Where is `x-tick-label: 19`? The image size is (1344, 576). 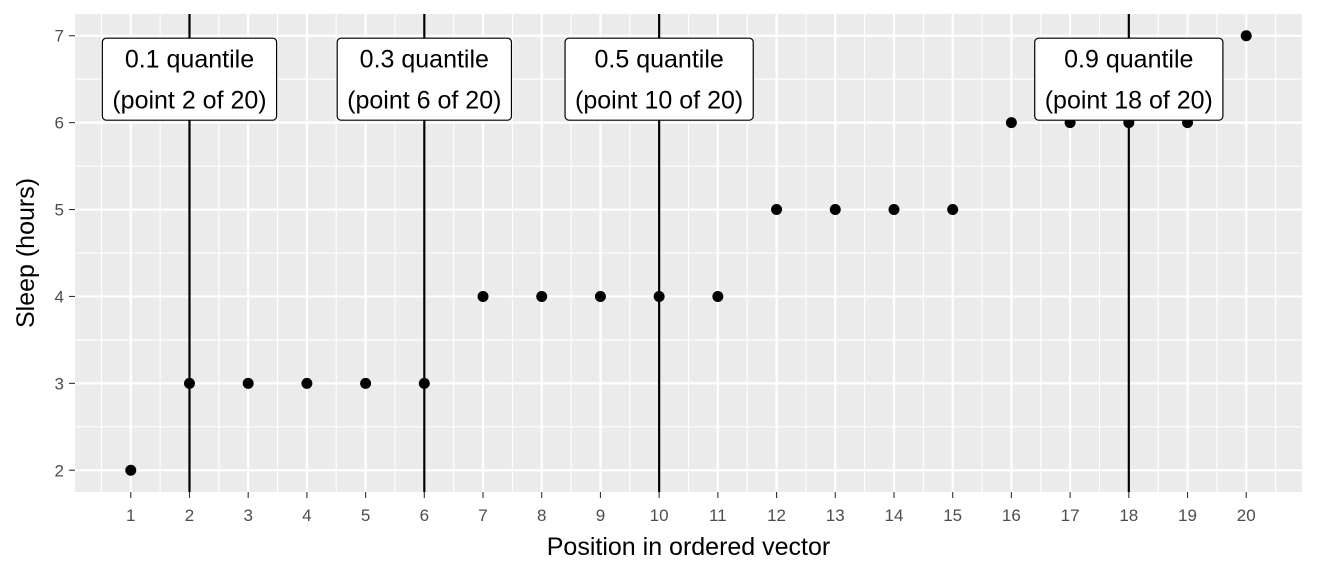
x-tick-label: 19 is located at coordinates (1187, 515).